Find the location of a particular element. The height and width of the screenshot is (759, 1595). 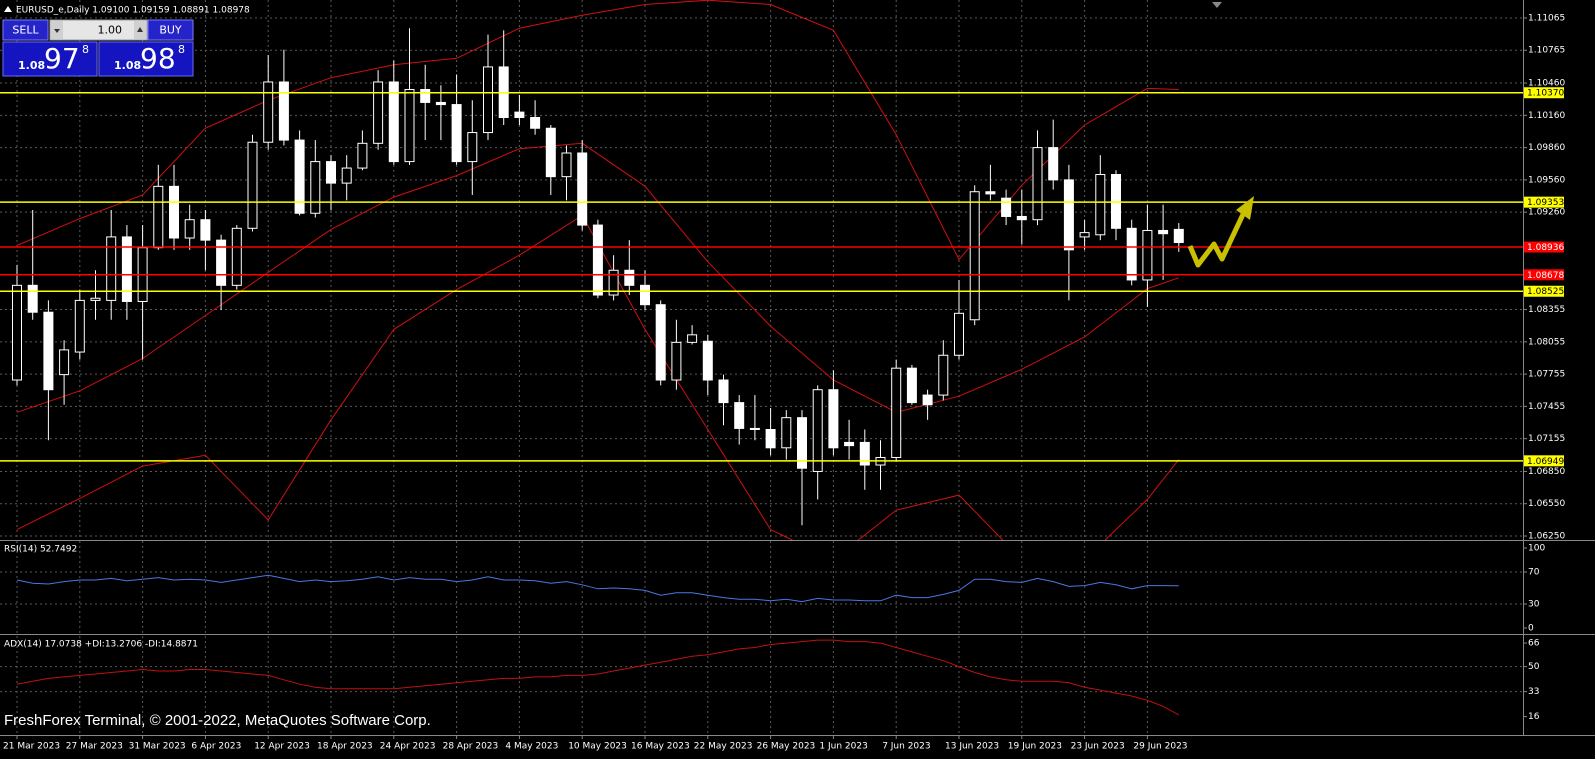

ask-fraction: 8 is located at coordinates (181, 49).